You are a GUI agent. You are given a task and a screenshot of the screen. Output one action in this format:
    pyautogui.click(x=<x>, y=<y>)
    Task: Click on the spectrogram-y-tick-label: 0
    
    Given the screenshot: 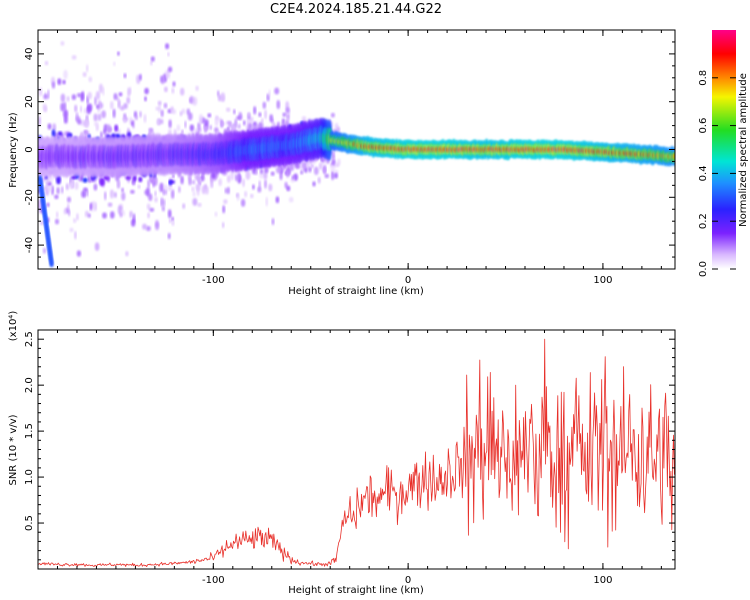 What is the action you would take?
    pyautogui.click(x=29, y=149)
    